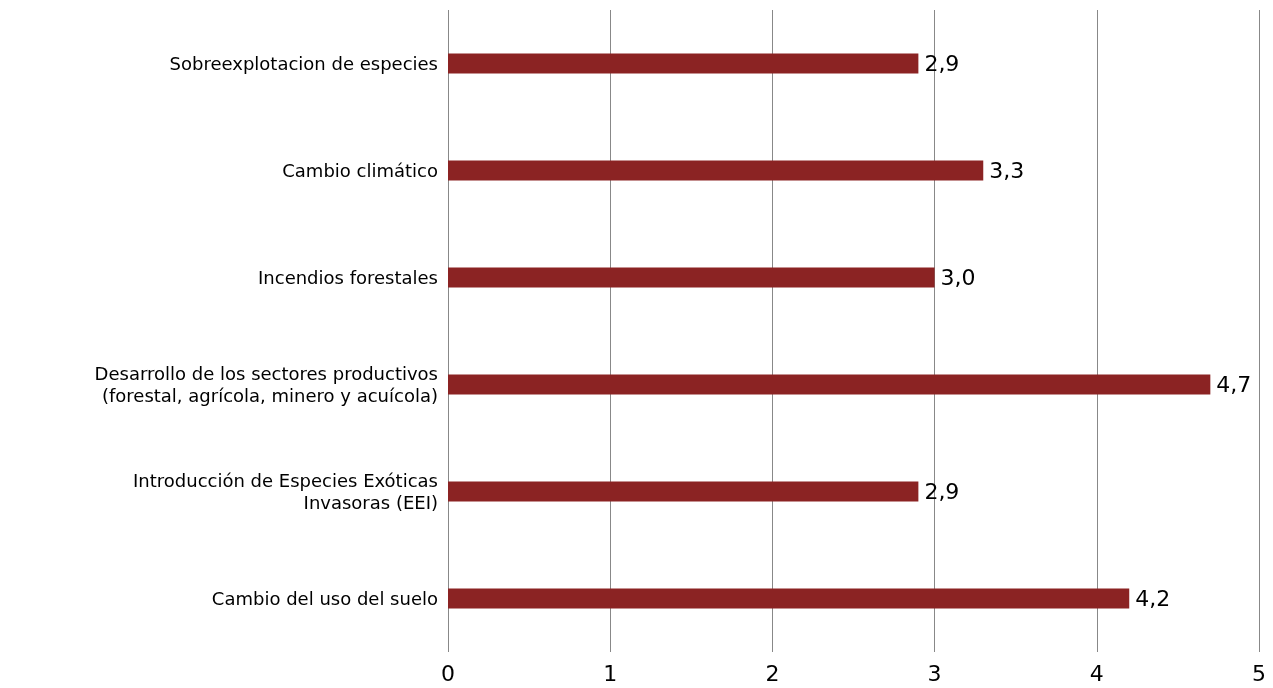 The height and width of the screenshot is (688, 1273). I want to click on y-tick-label: Introducción de Especies Exóticas Invasoras (EEI), so click(285, 491).